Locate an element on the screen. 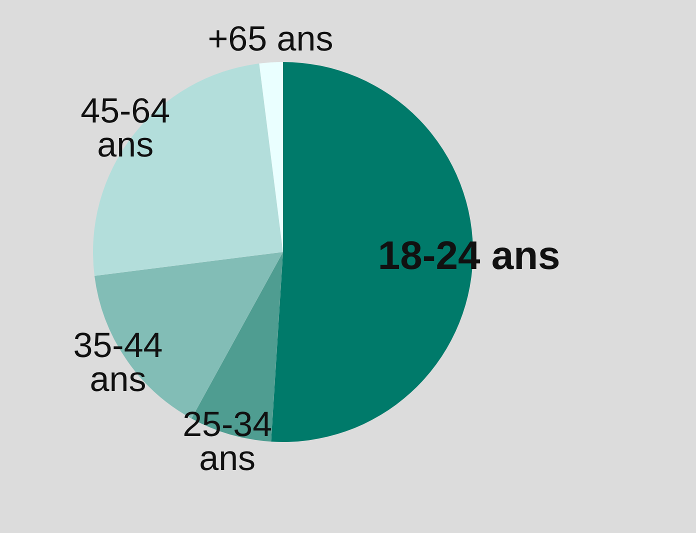 This screenshot has height=533, width=696. slice-label: 35-44 ans is located at coordinates (118, 362).